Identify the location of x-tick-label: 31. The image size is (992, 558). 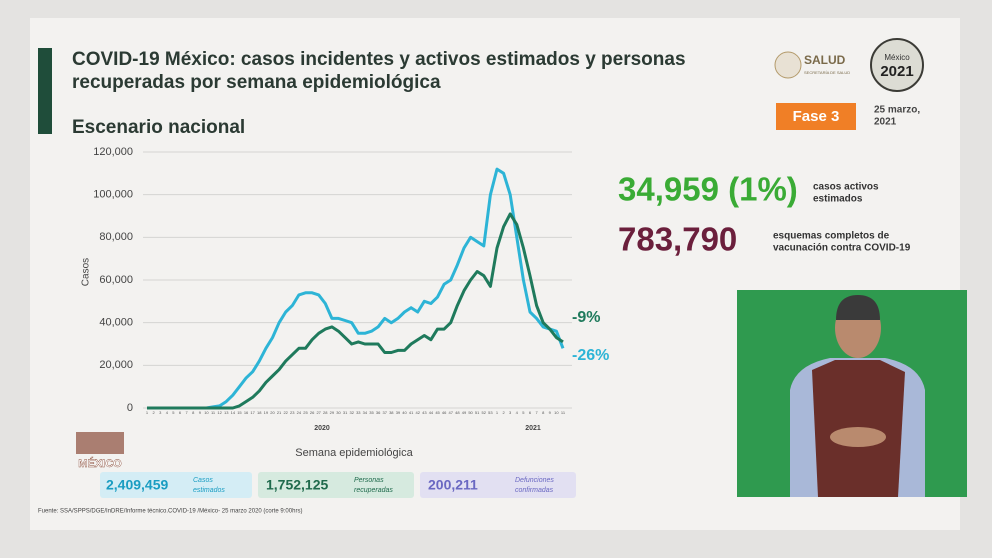
(345, 412).